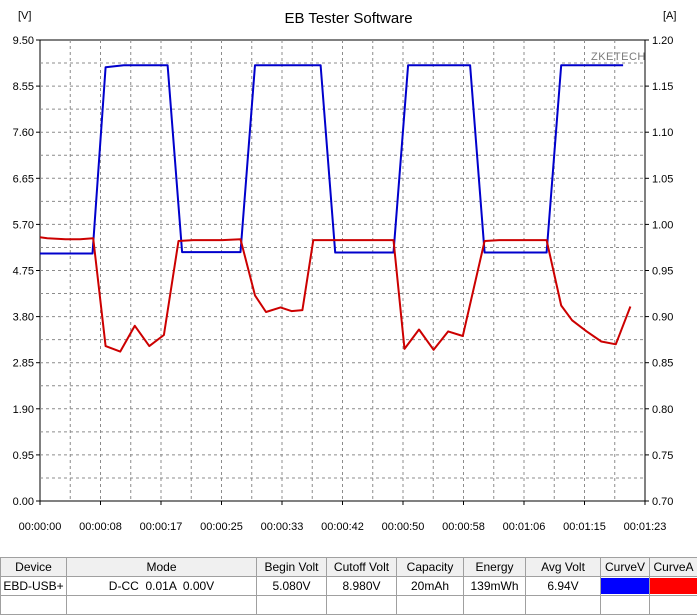 This screenshot has height=615, width=697. I want to click on y2-tick-label: 0.70, so click(662, 502).